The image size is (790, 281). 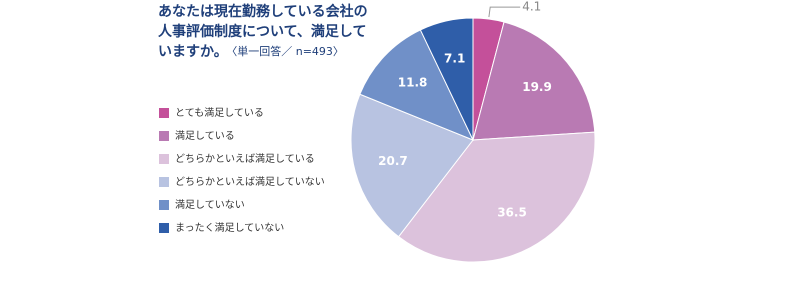 I want to click on chart-title: いますか。 〈単一回答／ n=493〉, so click(x=251, y=52).